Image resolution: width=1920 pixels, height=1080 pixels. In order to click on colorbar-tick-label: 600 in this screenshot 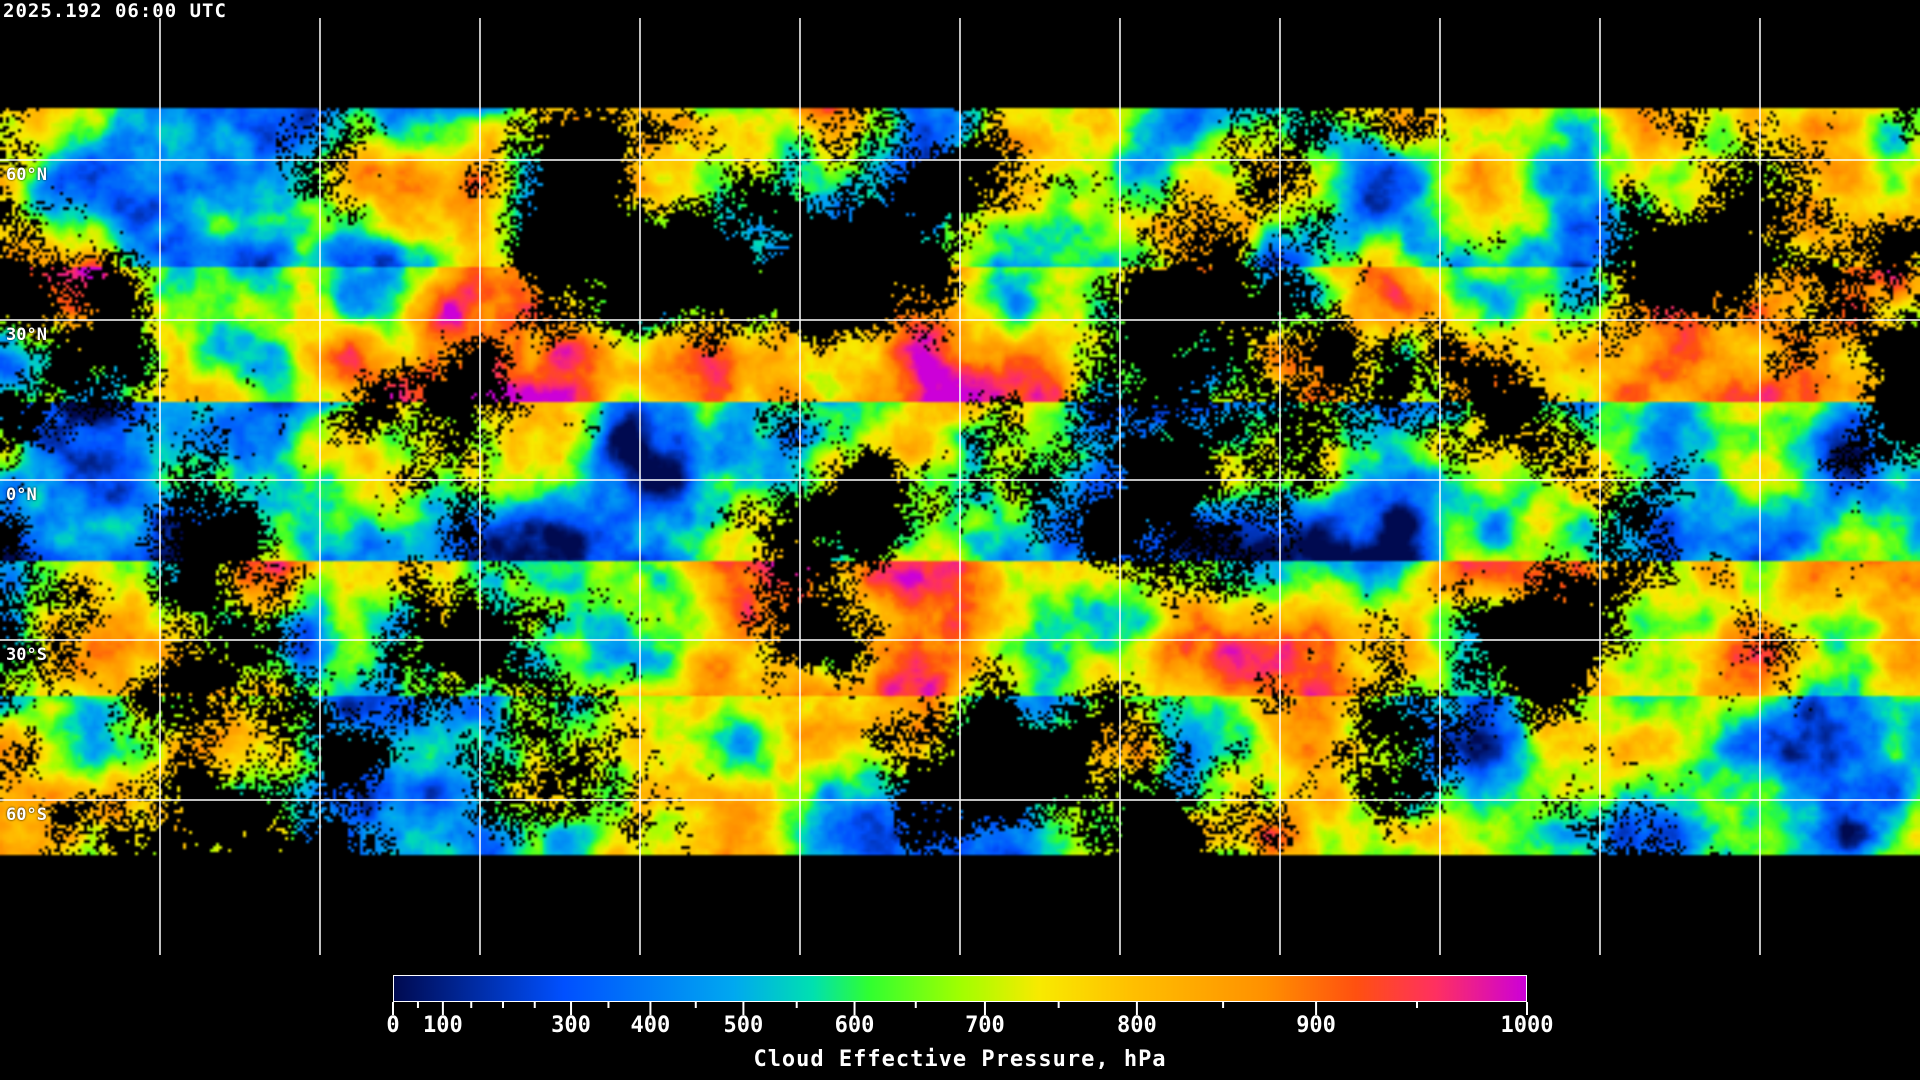, I will do `click(854, 1025)`.